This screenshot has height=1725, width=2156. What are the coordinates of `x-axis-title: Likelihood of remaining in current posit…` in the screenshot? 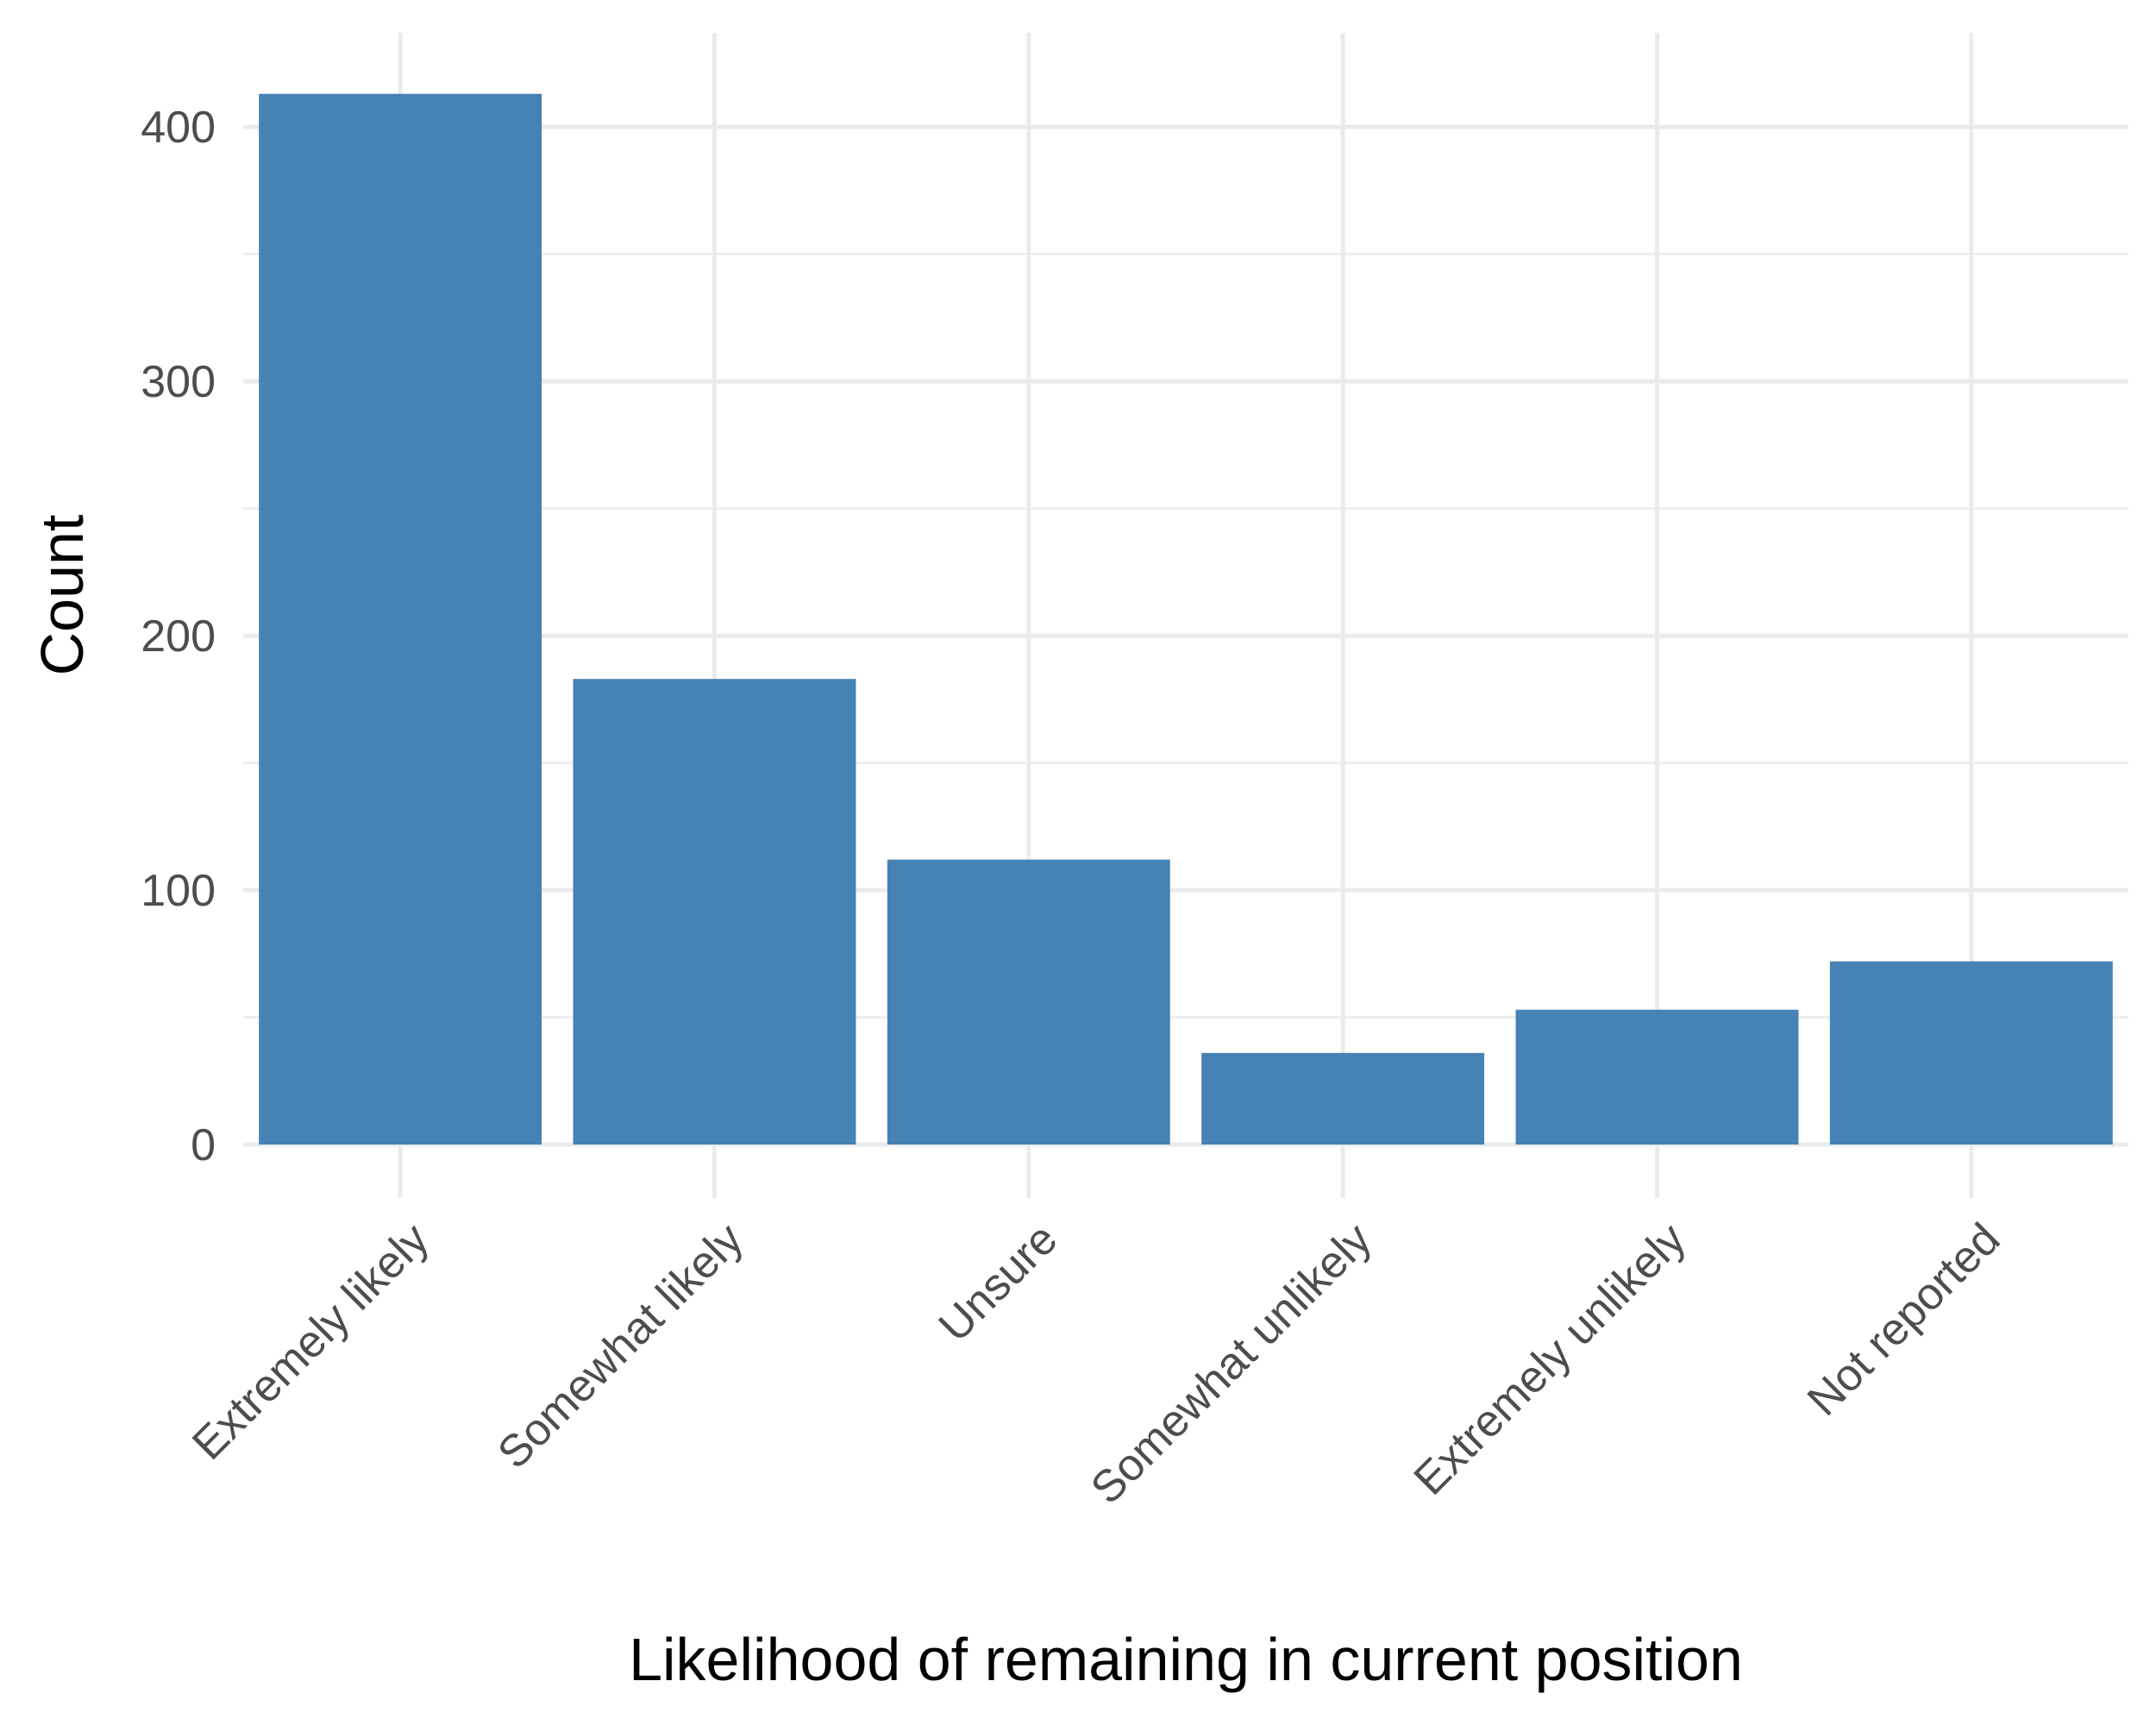 It's located at (1186, 1659).